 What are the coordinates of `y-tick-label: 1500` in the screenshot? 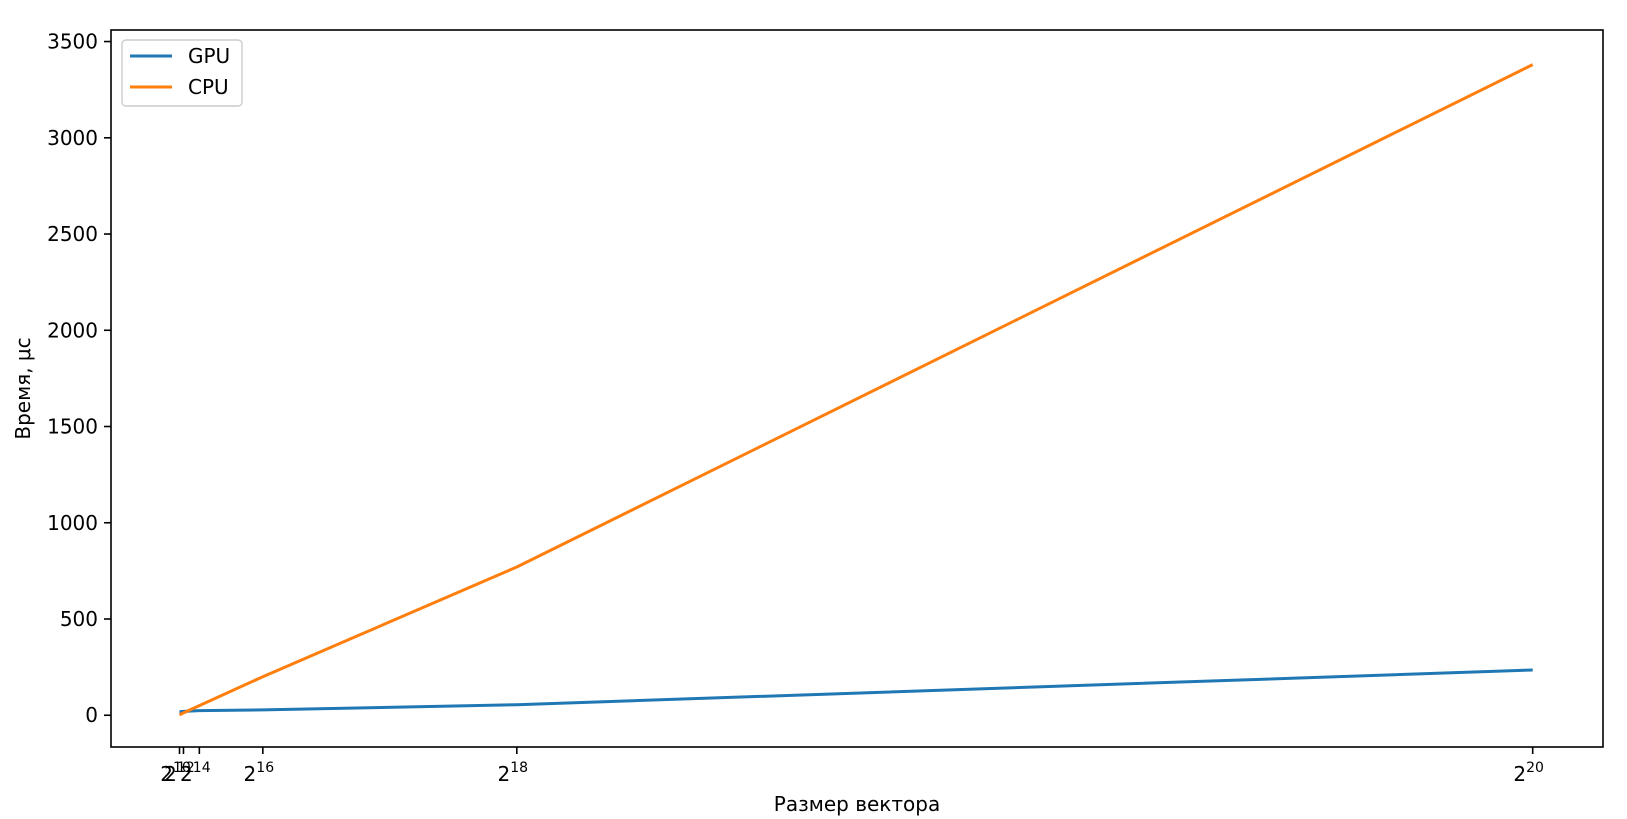 It's located at (72, 427).